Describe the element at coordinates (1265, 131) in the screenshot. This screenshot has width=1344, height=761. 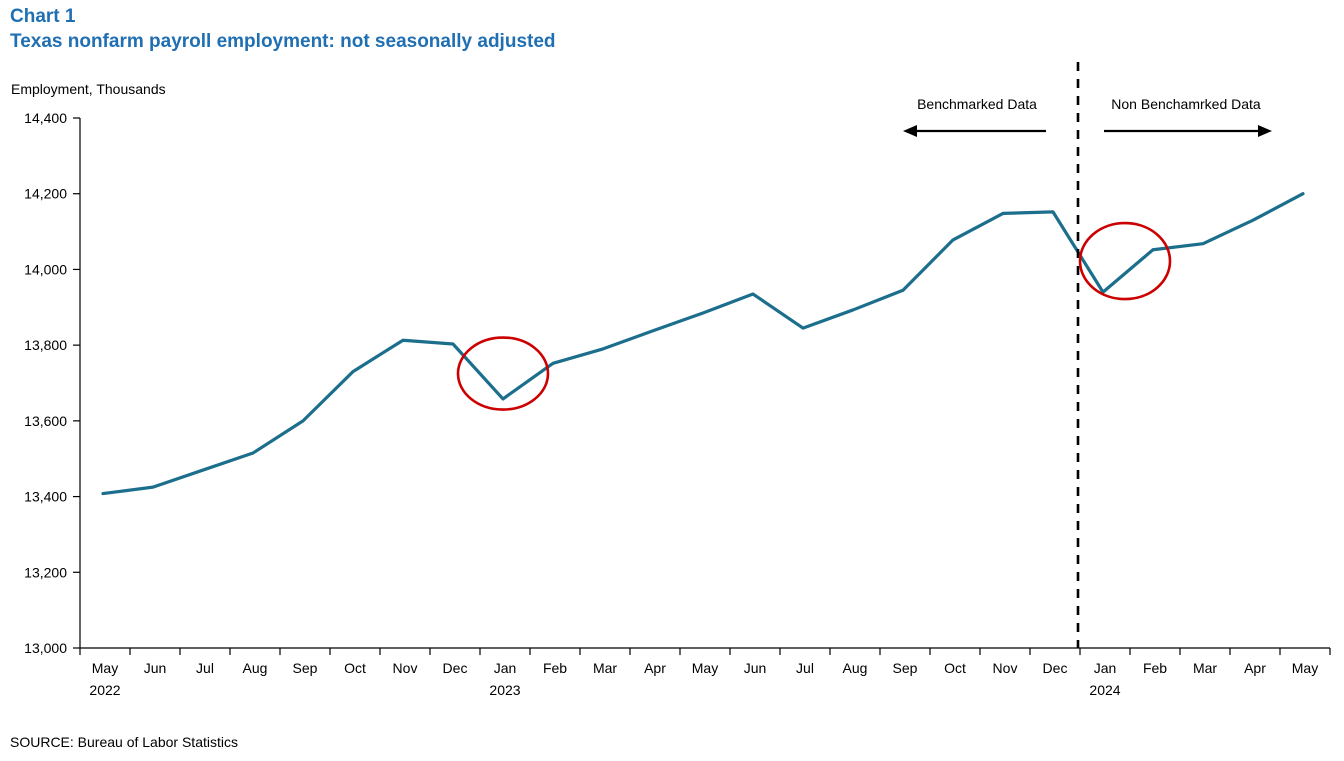
I see `non-benchmarked-arrowhead-icon` at that location.